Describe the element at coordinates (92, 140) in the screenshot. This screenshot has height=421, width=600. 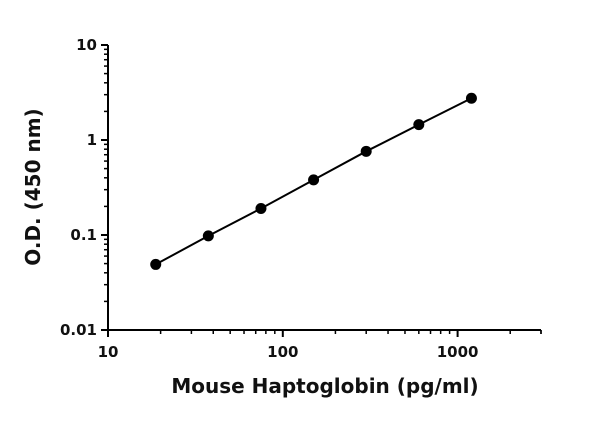
I see `y-tick-label: 1` at that location.